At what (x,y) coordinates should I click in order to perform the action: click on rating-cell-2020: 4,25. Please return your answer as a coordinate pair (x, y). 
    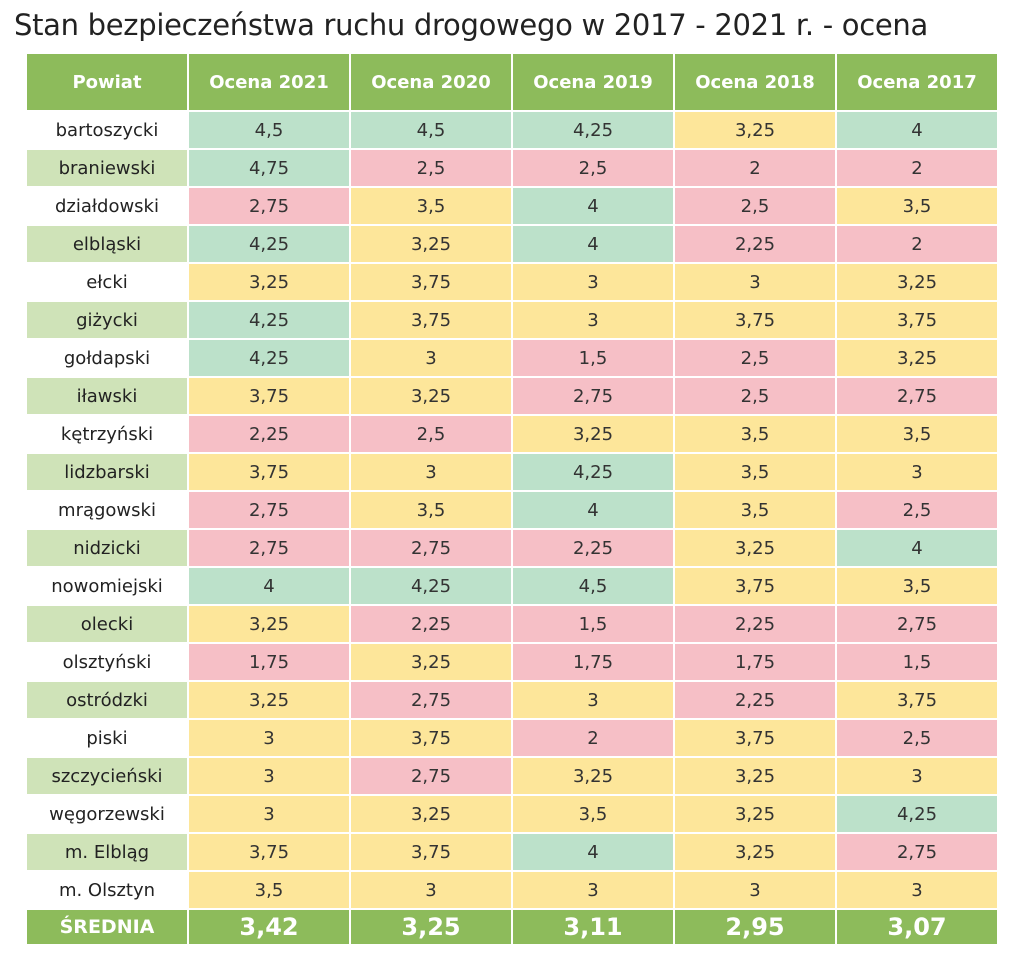
    Looking at the image, I should click on (431, 587).